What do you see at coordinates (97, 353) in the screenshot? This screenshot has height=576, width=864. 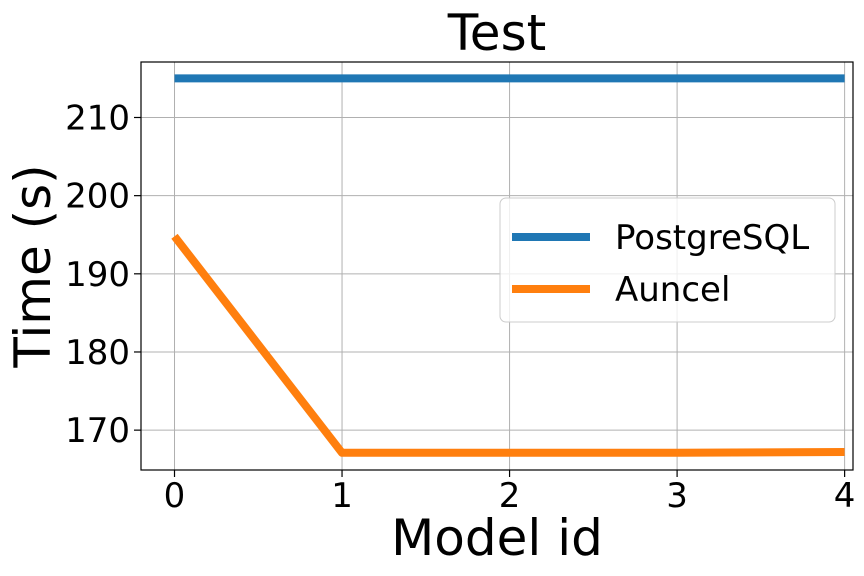 I see `y-tick-label: 180` at bounding box center [97, 353].